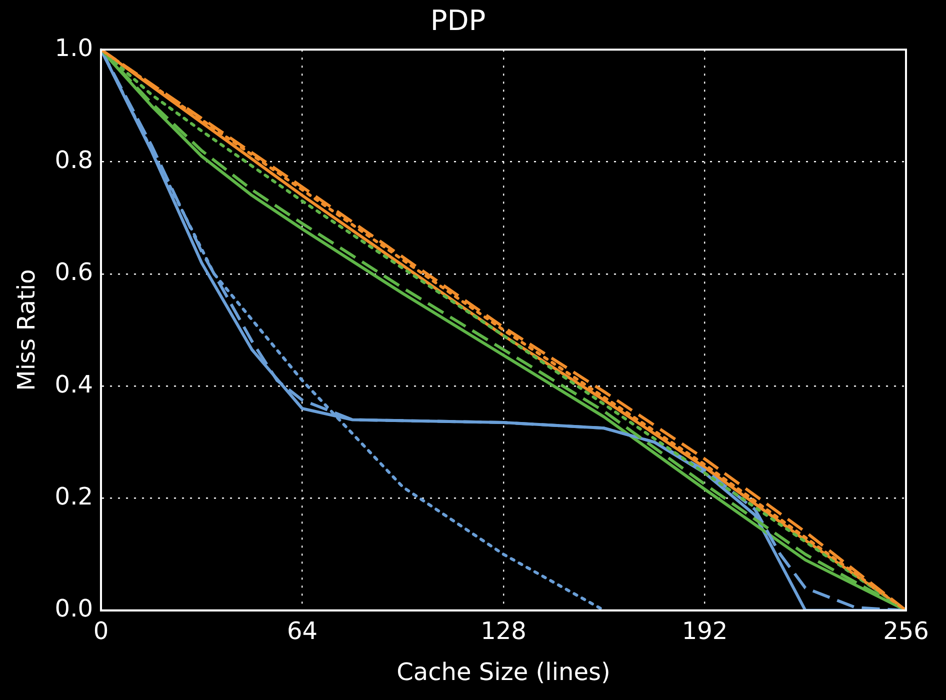 This screenshot has width=946, height=700. What do you see at coordinates (26, 330) in the screenshot?
I see `y-axis-title: Miss Ratio` at bounding box center [26, 330].